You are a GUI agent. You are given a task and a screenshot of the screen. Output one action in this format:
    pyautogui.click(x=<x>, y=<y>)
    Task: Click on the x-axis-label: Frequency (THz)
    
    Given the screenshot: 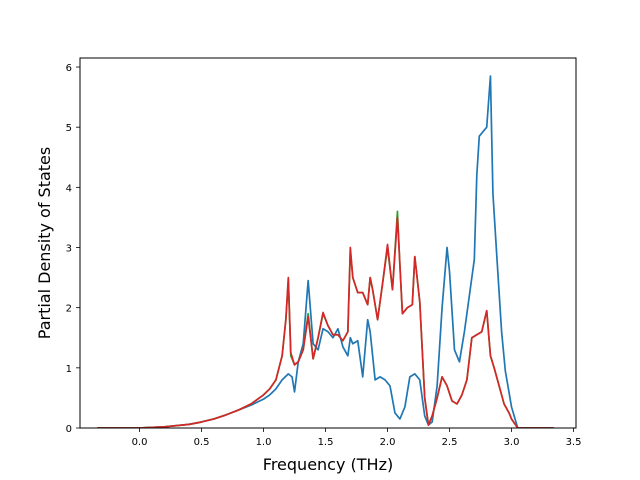 What is the action you would take?
    pyautogui.click(x=328, y=464)
    